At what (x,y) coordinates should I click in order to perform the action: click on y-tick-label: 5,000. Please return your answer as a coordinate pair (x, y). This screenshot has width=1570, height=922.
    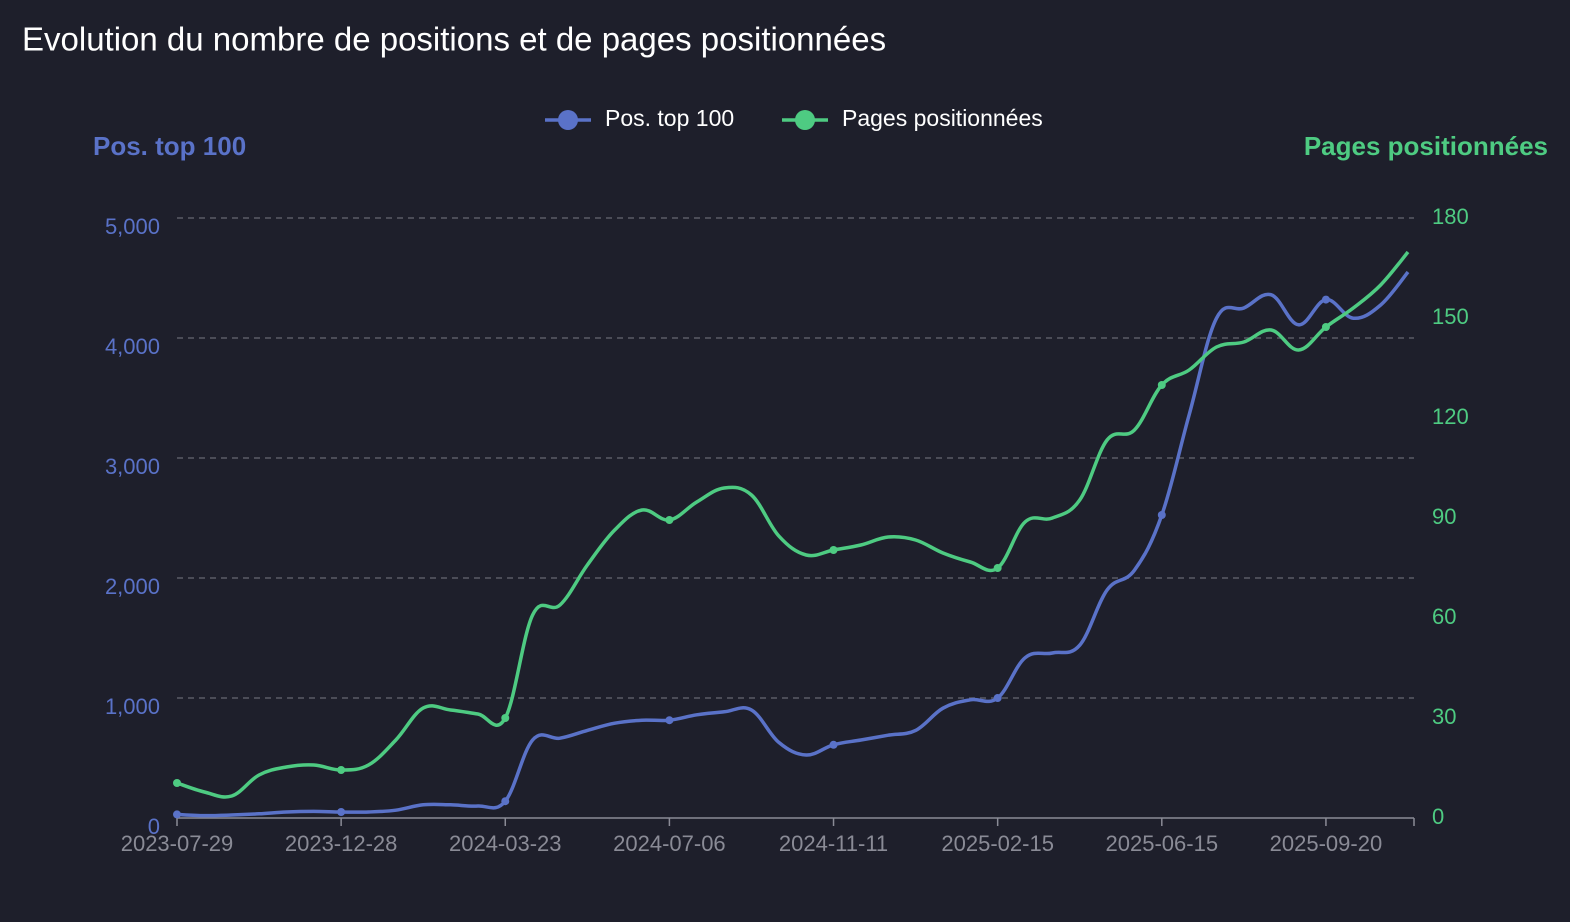
    Looking at the image, I should click on (132, 226).